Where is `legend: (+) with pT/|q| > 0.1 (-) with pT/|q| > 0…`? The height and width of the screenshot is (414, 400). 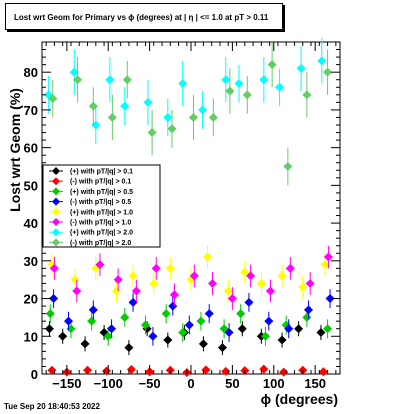
legend: (+) with pT/|q| > 0.1 (-) with pT/|q| > 0… is located at coordinates (101, 206).